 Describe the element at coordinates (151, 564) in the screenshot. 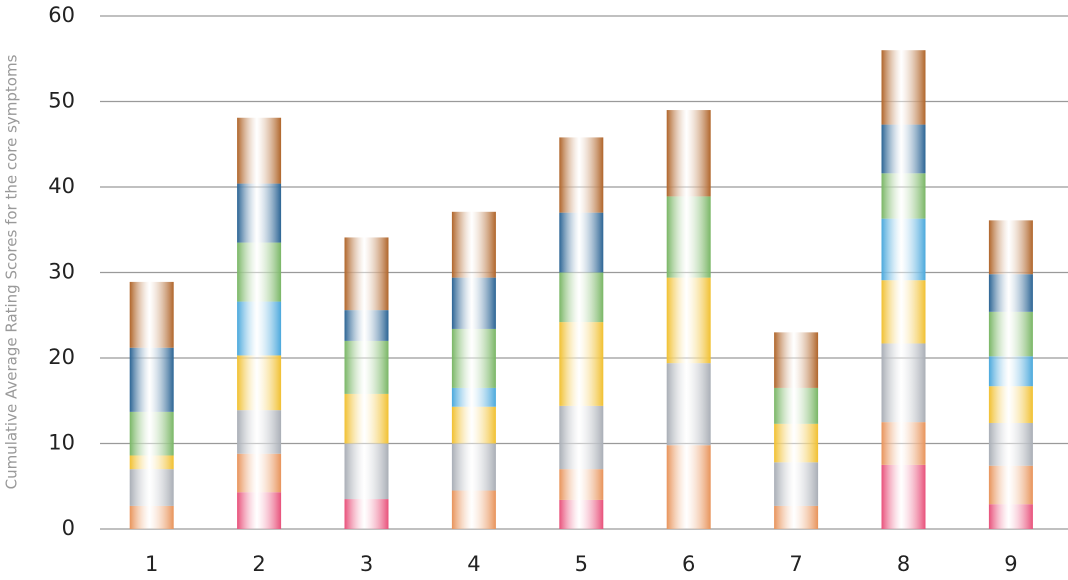

I see `x-tick-label: 1` at that location.